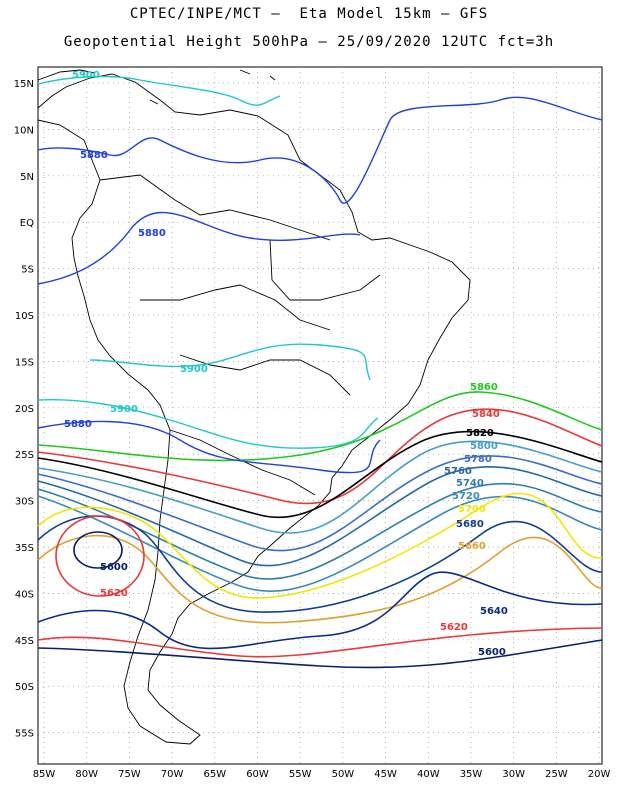 Image resolution: width=618 pixels, height=800 pixels. Describe the element at coordinates (470, 483) in the screenshot. I see `contour-label-5740: 5740` at that location.